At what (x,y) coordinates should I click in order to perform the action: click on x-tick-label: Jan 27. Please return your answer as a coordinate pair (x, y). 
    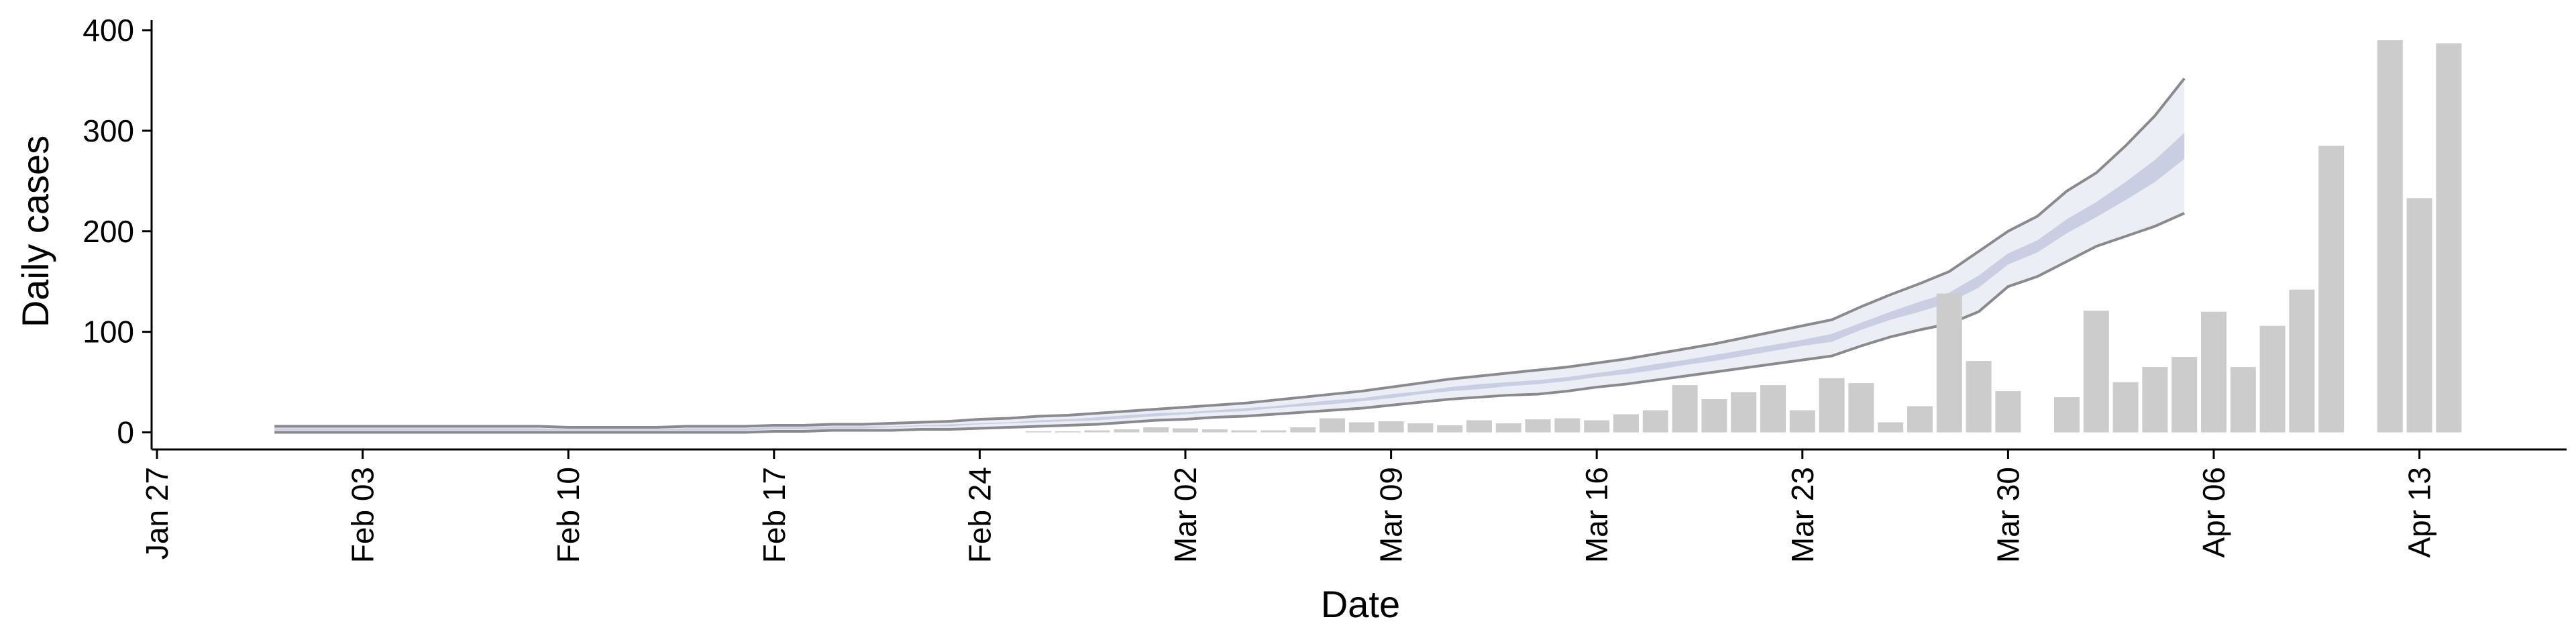
    Looking at the image, I should click on (157, 513).